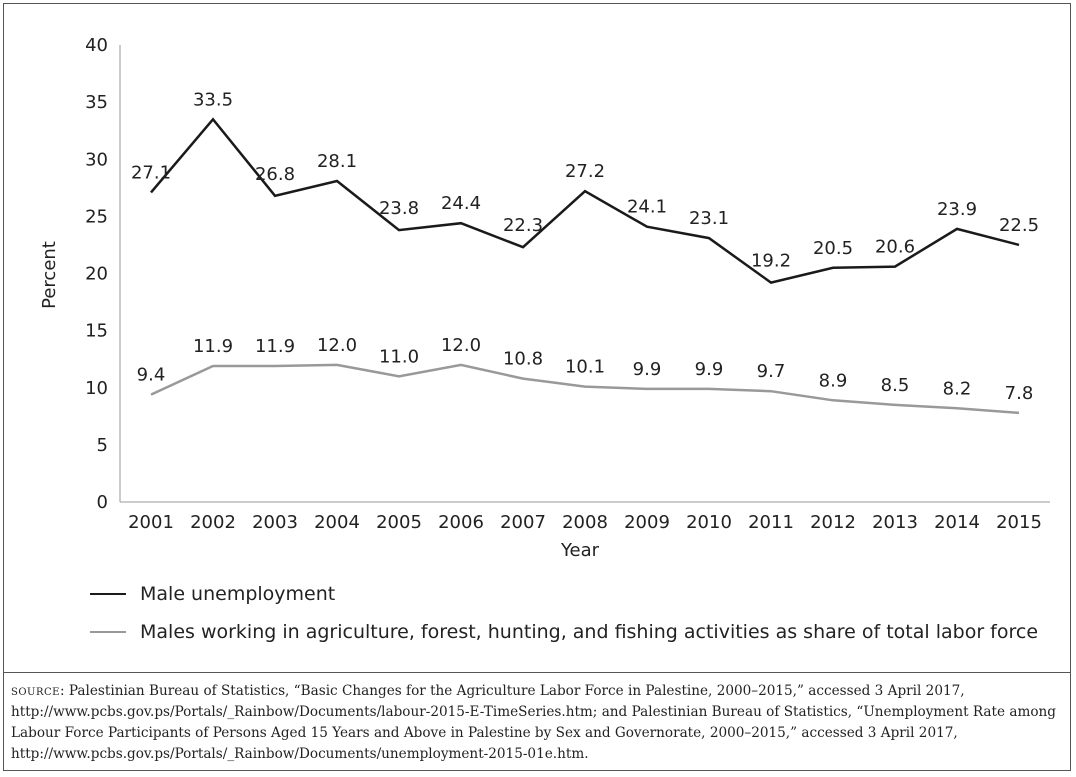 The height and width of the screenshot is (777, 1076). I want to click on data-label: 23.9, so click(957, 209).